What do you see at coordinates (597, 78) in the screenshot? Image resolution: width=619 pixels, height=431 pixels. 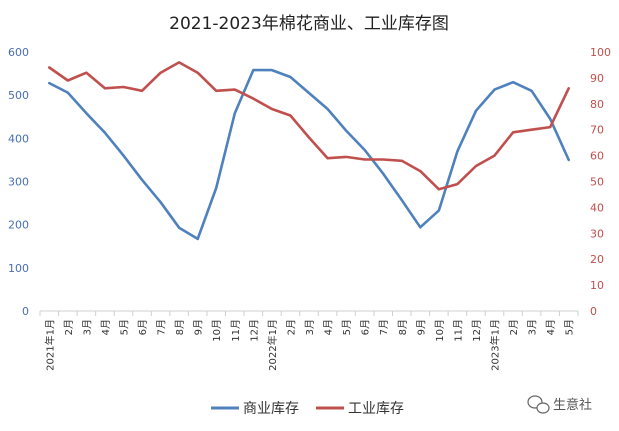 I see `y-right-tick-label: 90` at bounding box center [597, 78].